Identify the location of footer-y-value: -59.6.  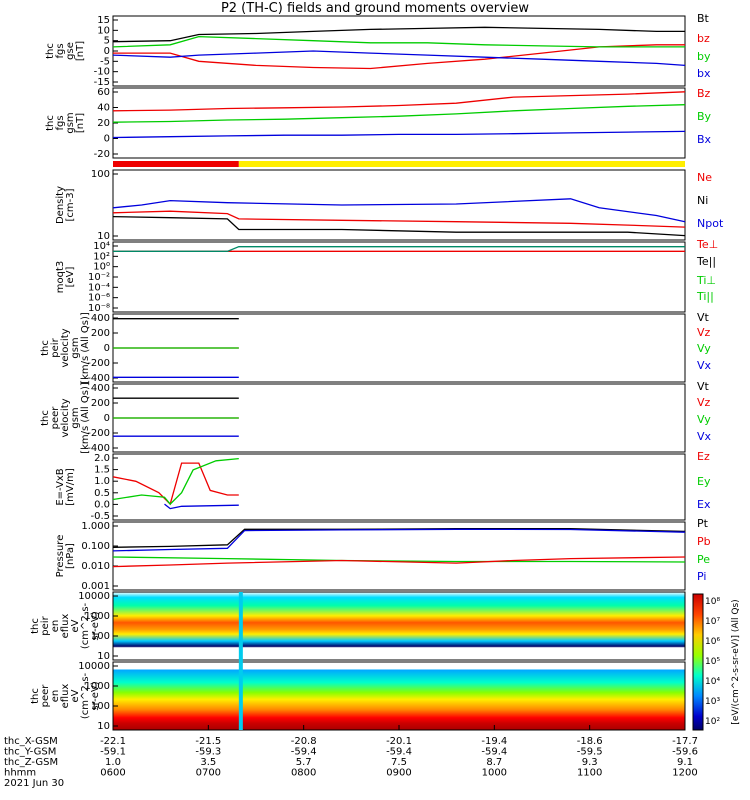
(685, 752).